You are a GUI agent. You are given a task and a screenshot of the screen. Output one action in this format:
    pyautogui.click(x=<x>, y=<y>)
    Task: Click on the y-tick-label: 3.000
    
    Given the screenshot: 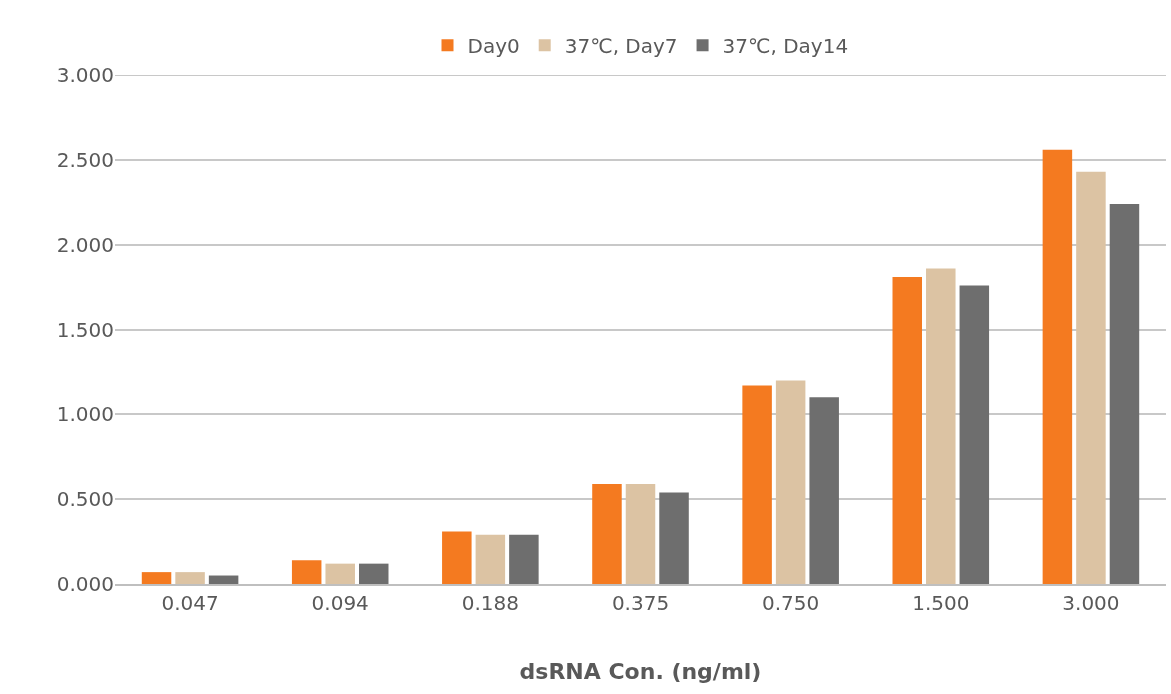 What is the action you would take?
    pyautogui.click(x=85, y=75)
    